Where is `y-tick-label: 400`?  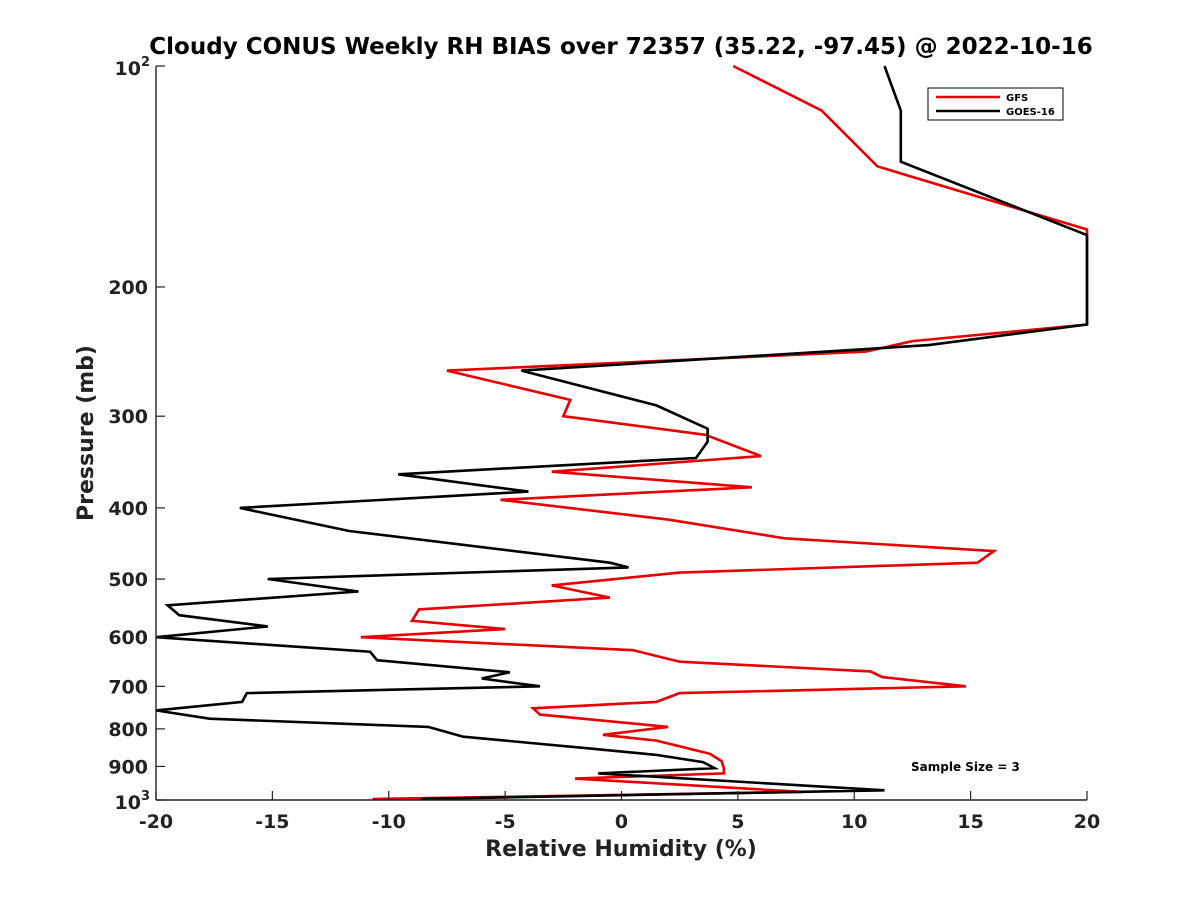 y-tick-label: 400 is located at coordinates (128, 509).